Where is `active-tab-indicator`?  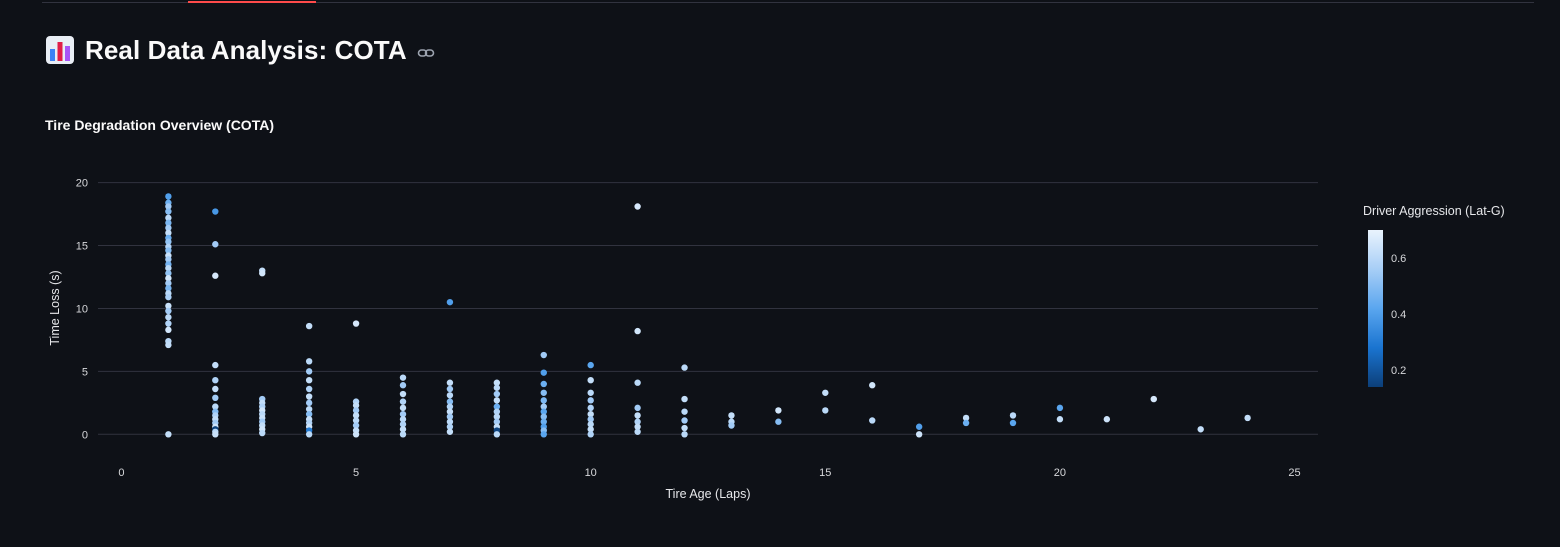 active-tab-indicator is located at coordinates (252, 2).